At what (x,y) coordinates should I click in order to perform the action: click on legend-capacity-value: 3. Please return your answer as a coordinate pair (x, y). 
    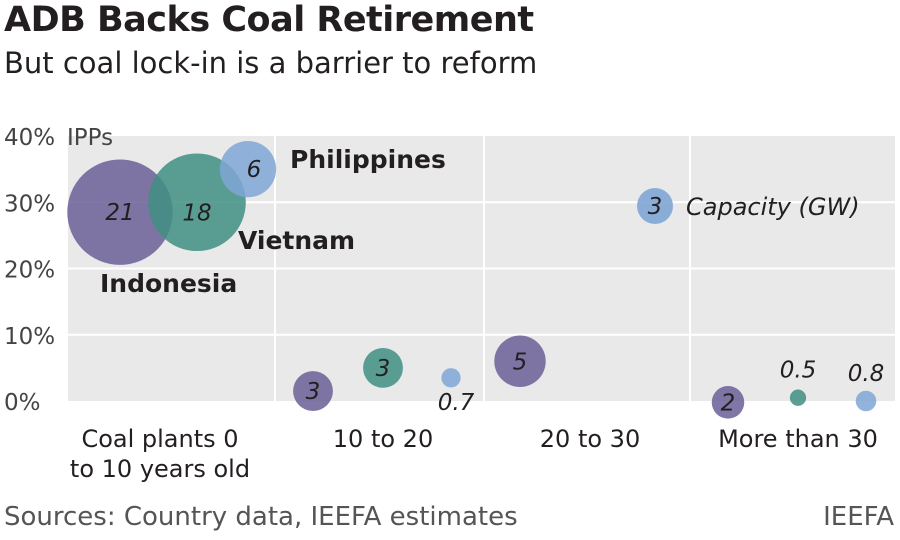
    Looking at the image, I should click on (655, 207).